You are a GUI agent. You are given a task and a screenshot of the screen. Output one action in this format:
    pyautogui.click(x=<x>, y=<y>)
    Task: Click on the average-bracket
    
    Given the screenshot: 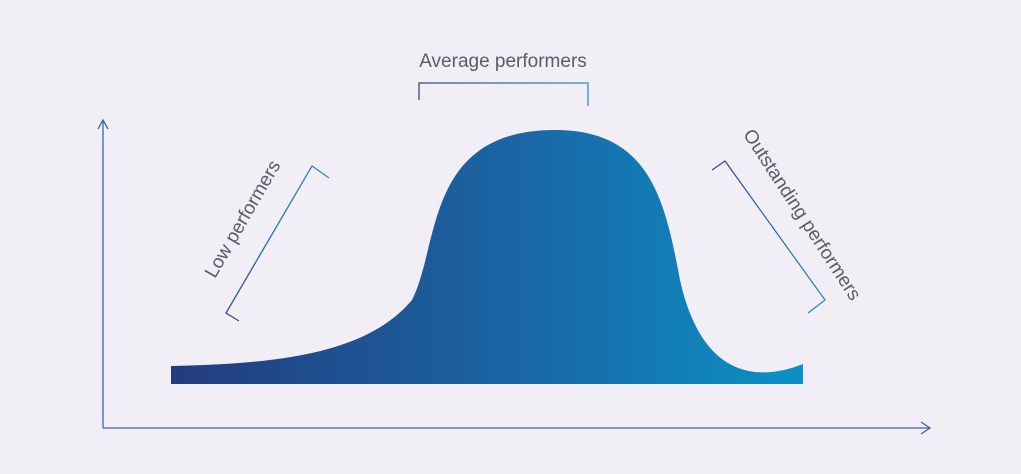 What is the action you would take?
    pyautogui.click(x=503, y=94)
    